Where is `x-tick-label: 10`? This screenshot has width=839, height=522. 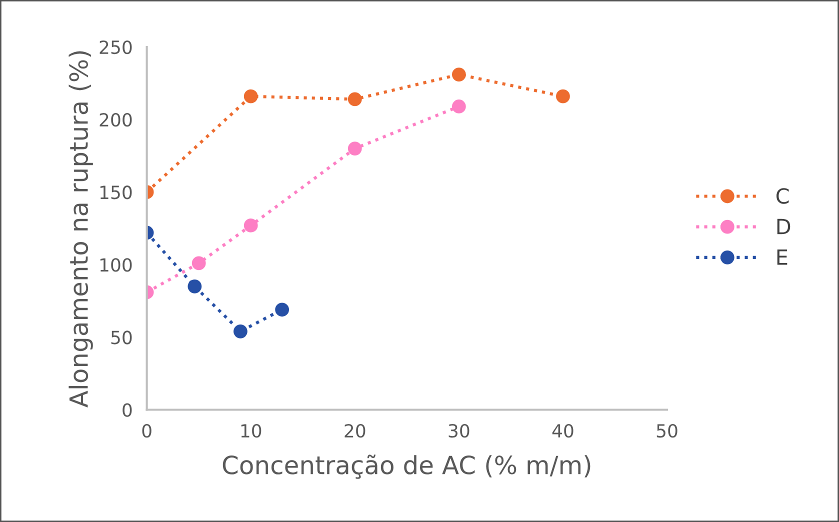
x-tick-label: 10 is located at coordinates (251, 431).